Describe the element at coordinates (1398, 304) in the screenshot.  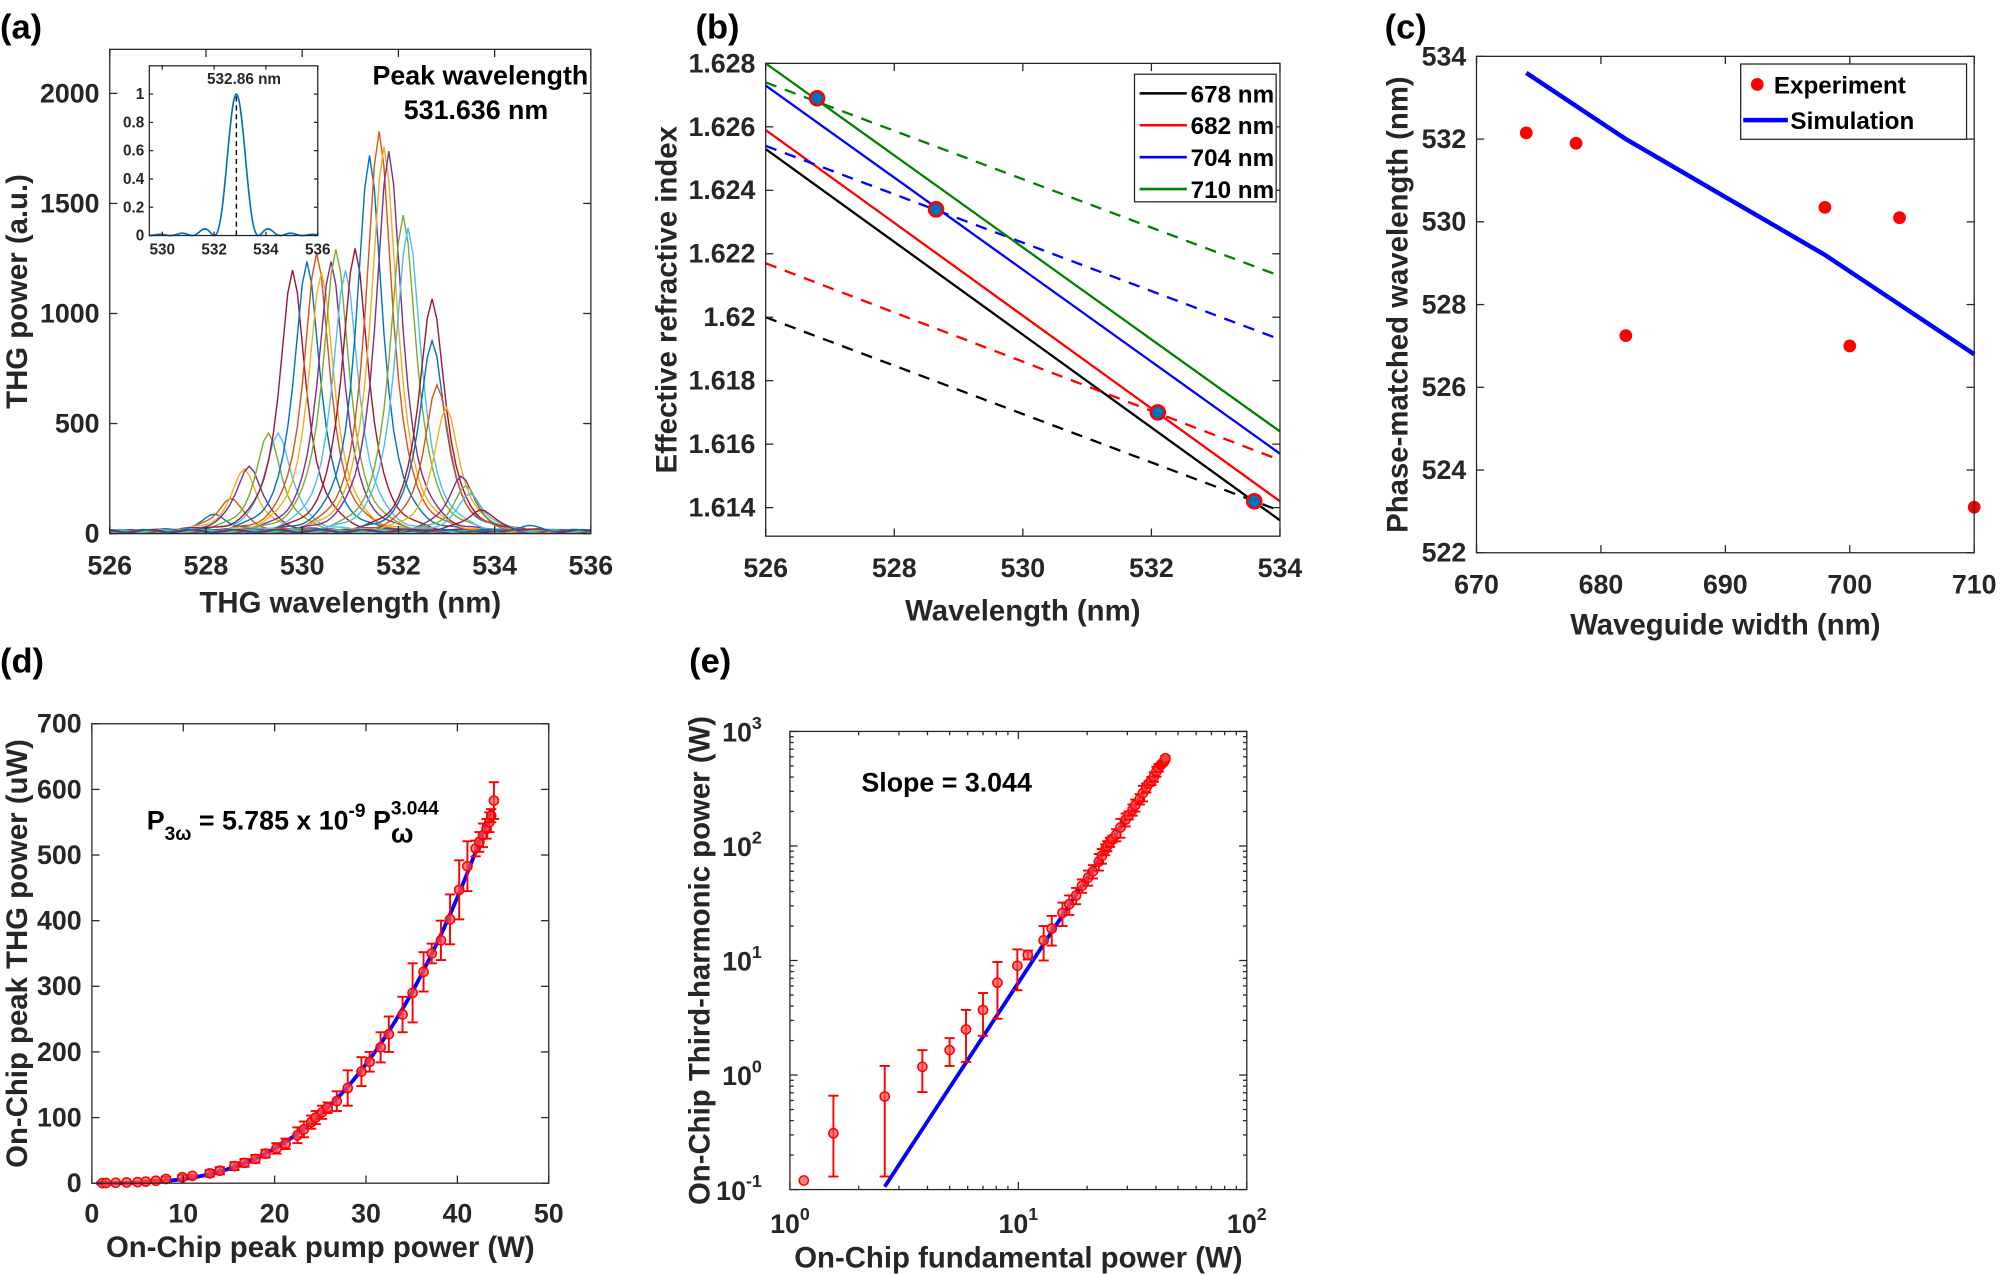
I see `y-axis-label: Phase-matched wavelength (nm)` at that location.